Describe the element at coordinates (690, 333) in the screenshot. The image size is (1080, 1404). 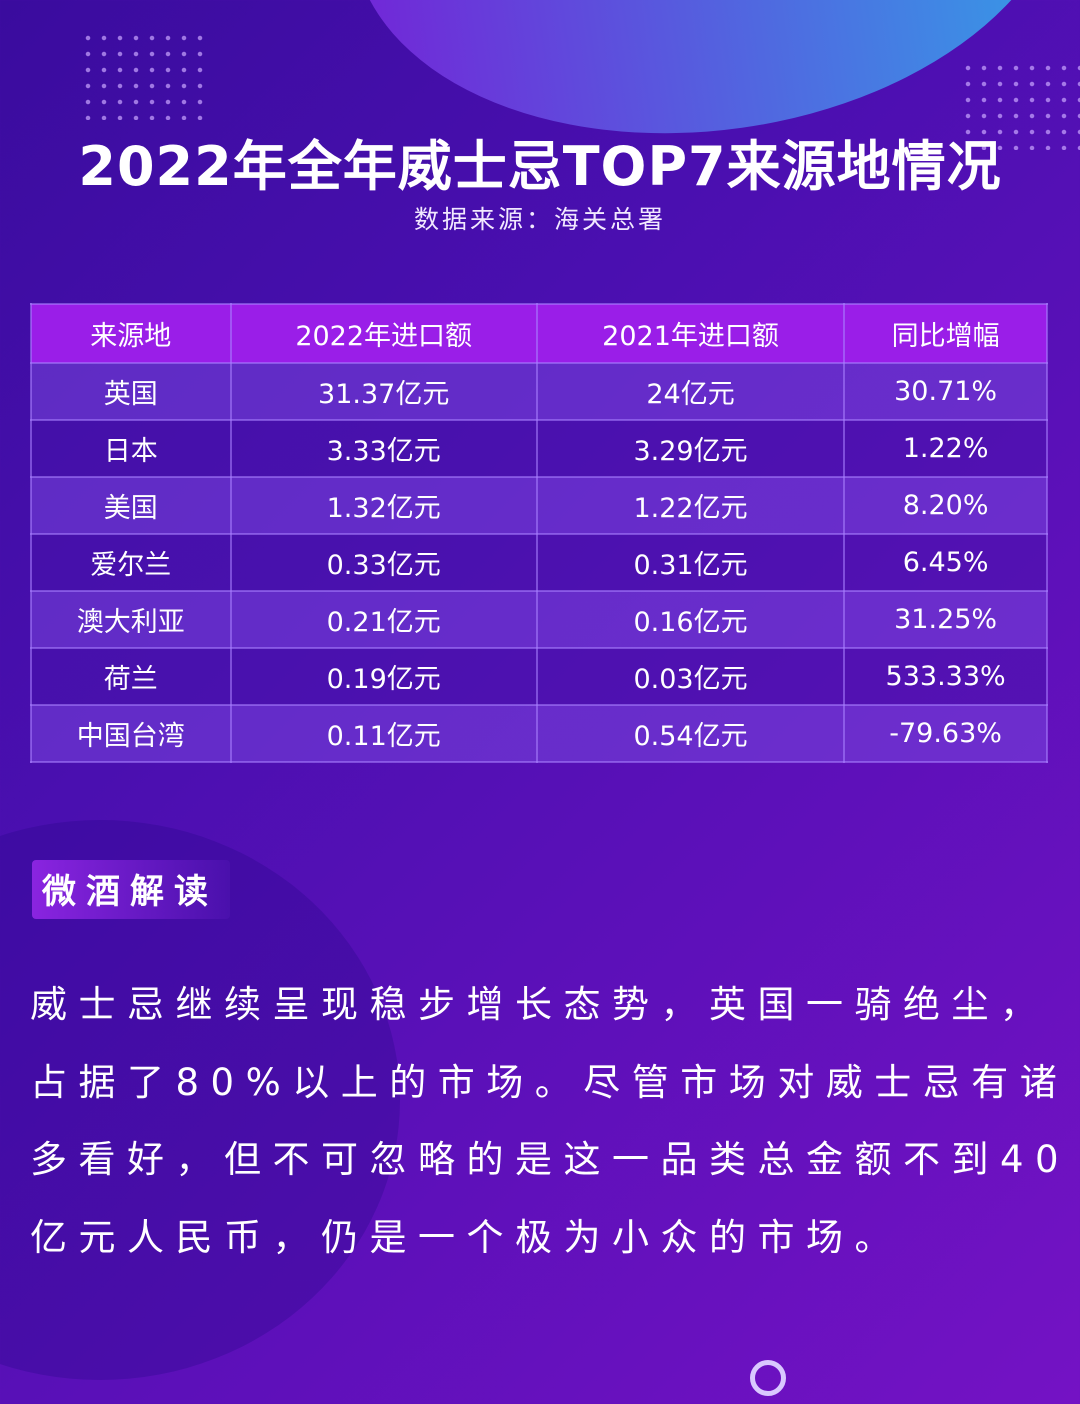
I see `column-header: 2021年进口额` at that location.